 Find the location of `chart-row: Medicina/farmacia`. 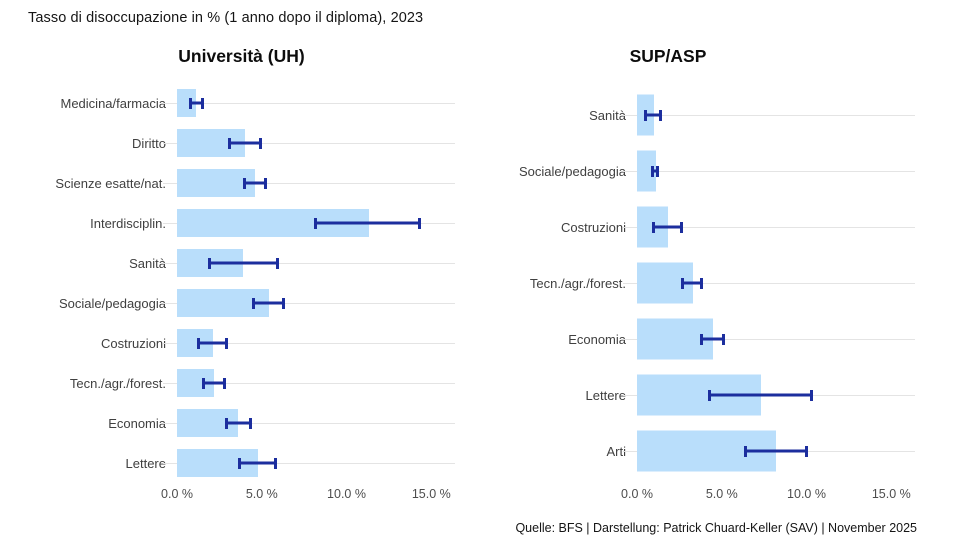

chart-row: Medicina/farmacia is located at coordinates (241, 103).